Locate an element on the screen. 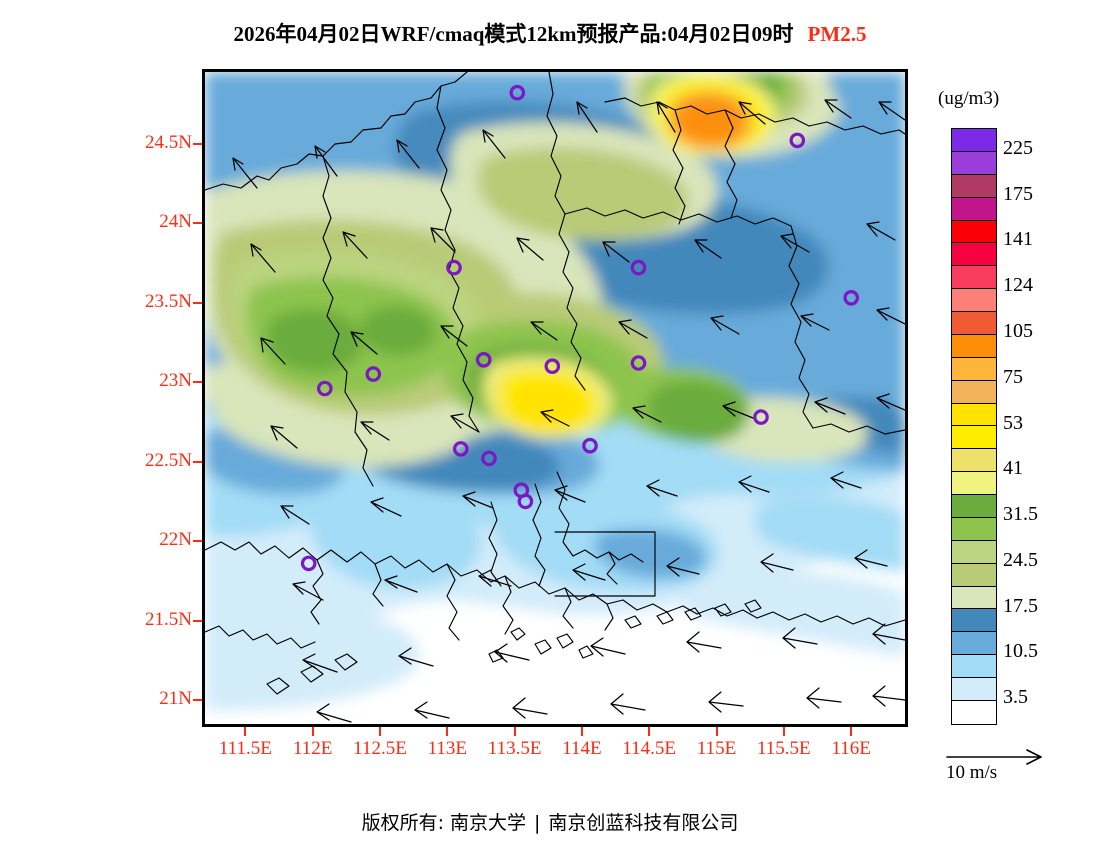 The image size is (1100, 850). colorbar-tick-label: 124 is located at coordinates (1018, 285).